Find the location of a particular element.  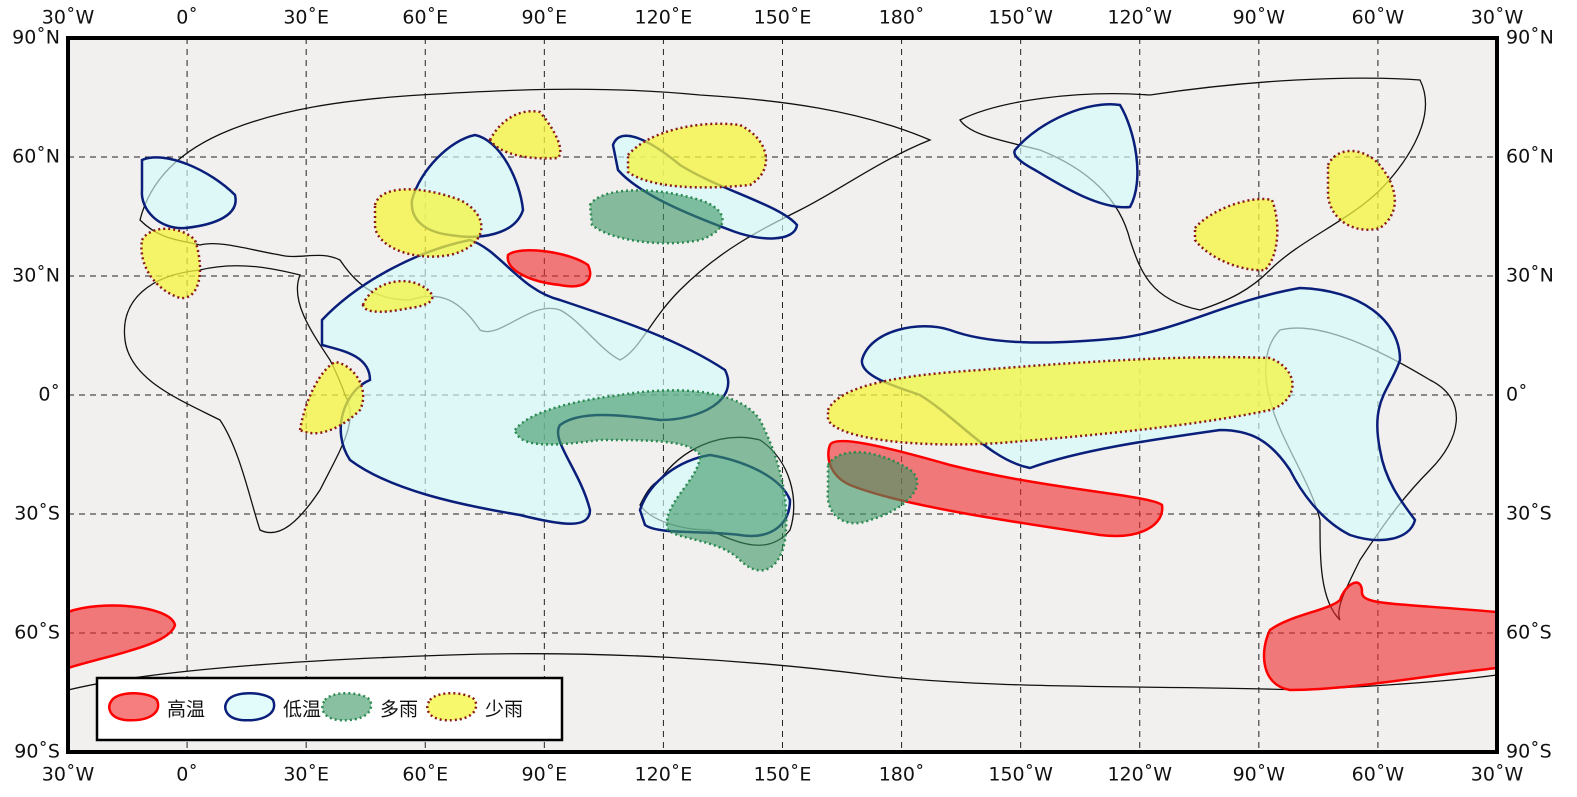

lon-label-bottom: 120˚W is located at coordinates (1139, 775).